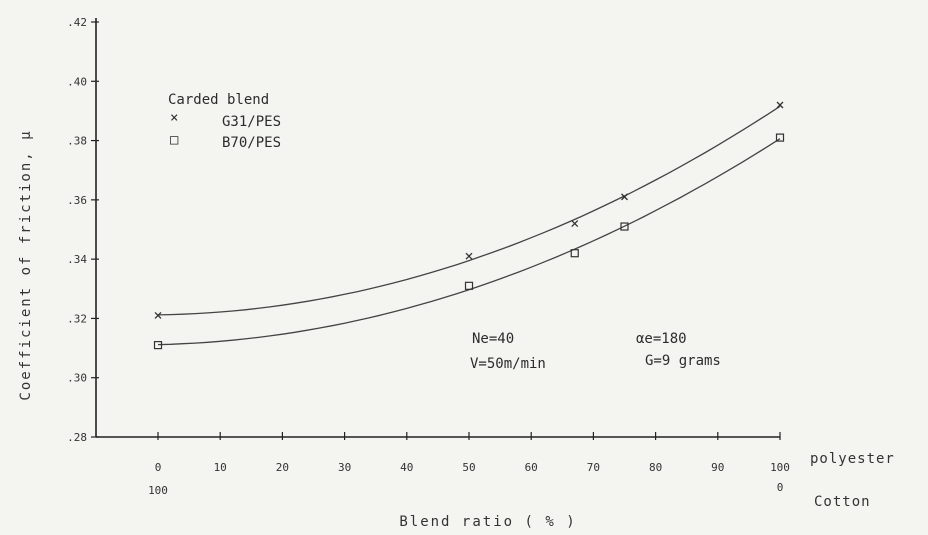  What do you see at coordinates (77, 437) in the screenshot?
I see `y-tick-label: .28` at bounding box center [77, 437].